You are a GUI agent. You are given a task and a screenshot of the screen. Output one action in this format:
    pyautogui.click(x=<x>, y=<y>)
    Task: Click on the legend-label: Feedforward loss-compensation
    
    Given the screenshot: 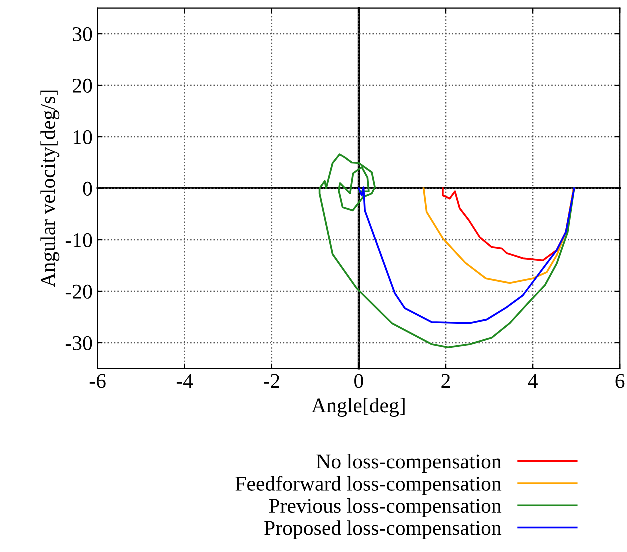 What is the action you would take?
    pyautogui.click(x=369, y=486)
    